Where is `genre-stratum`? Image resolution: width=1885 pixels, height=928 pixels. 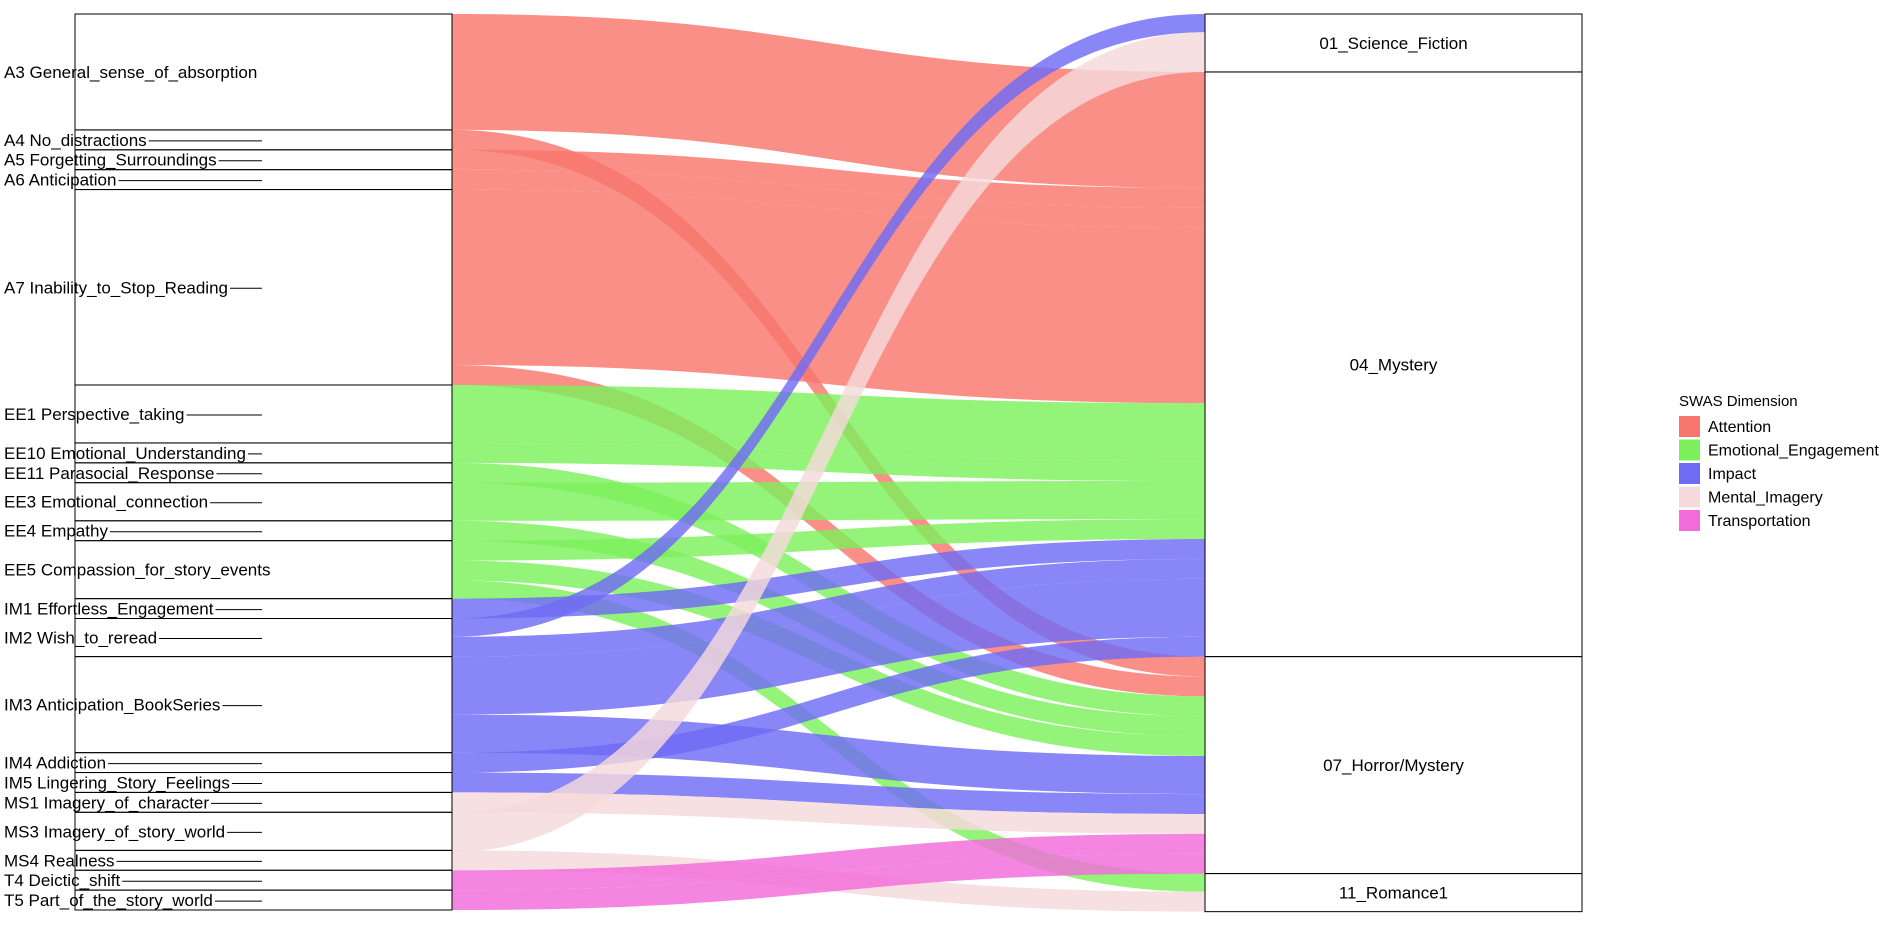
genre-stratum is located at coordinates (1393, 893).